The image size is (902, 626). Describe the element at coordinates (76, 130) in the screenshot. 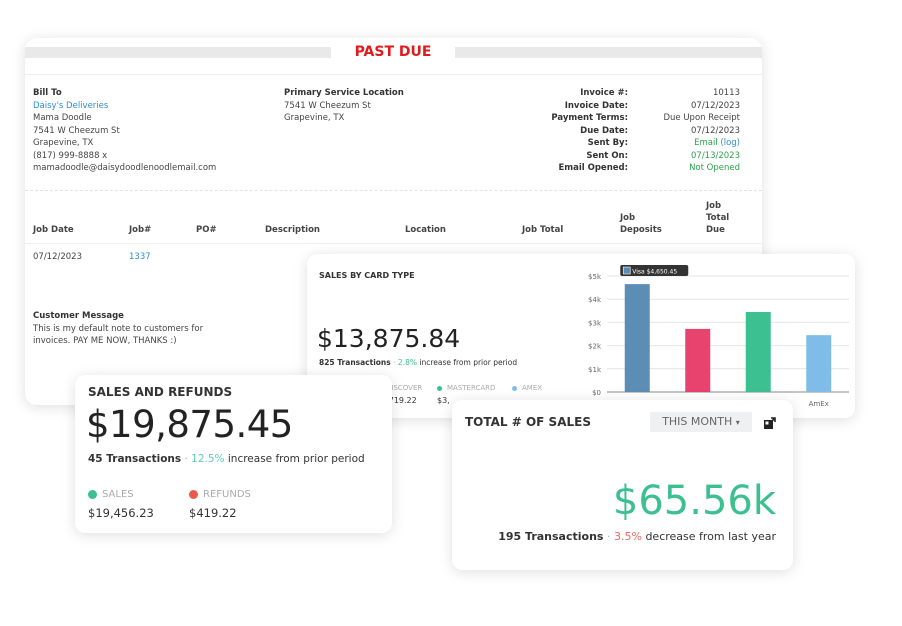

I see `bill-to-line: 7541 W Cheezum St` at that location.